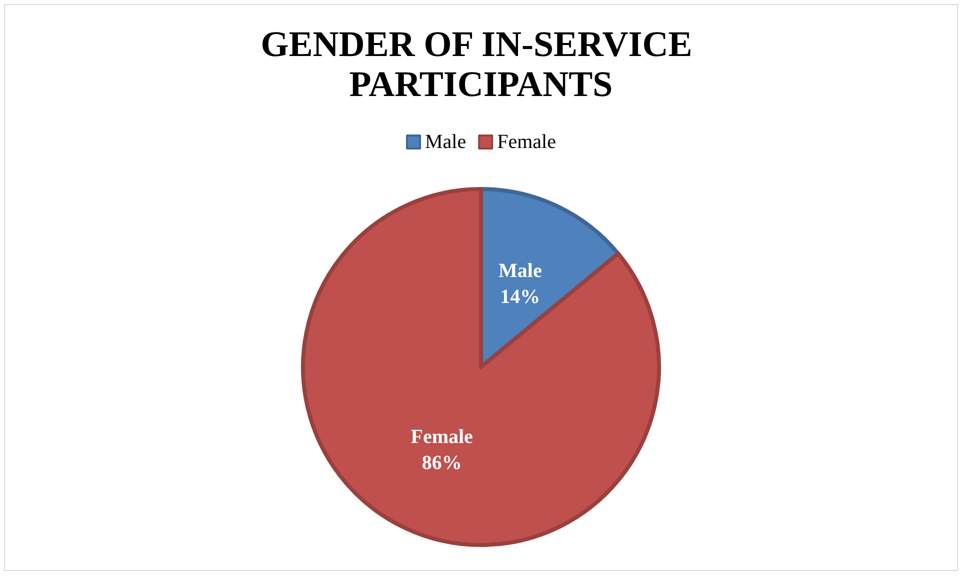 The width and height of the screenshot is (964, 577). Describe the element at coordinates (520, 271) in the screenshot. I see `slice-label: Male` at that location.